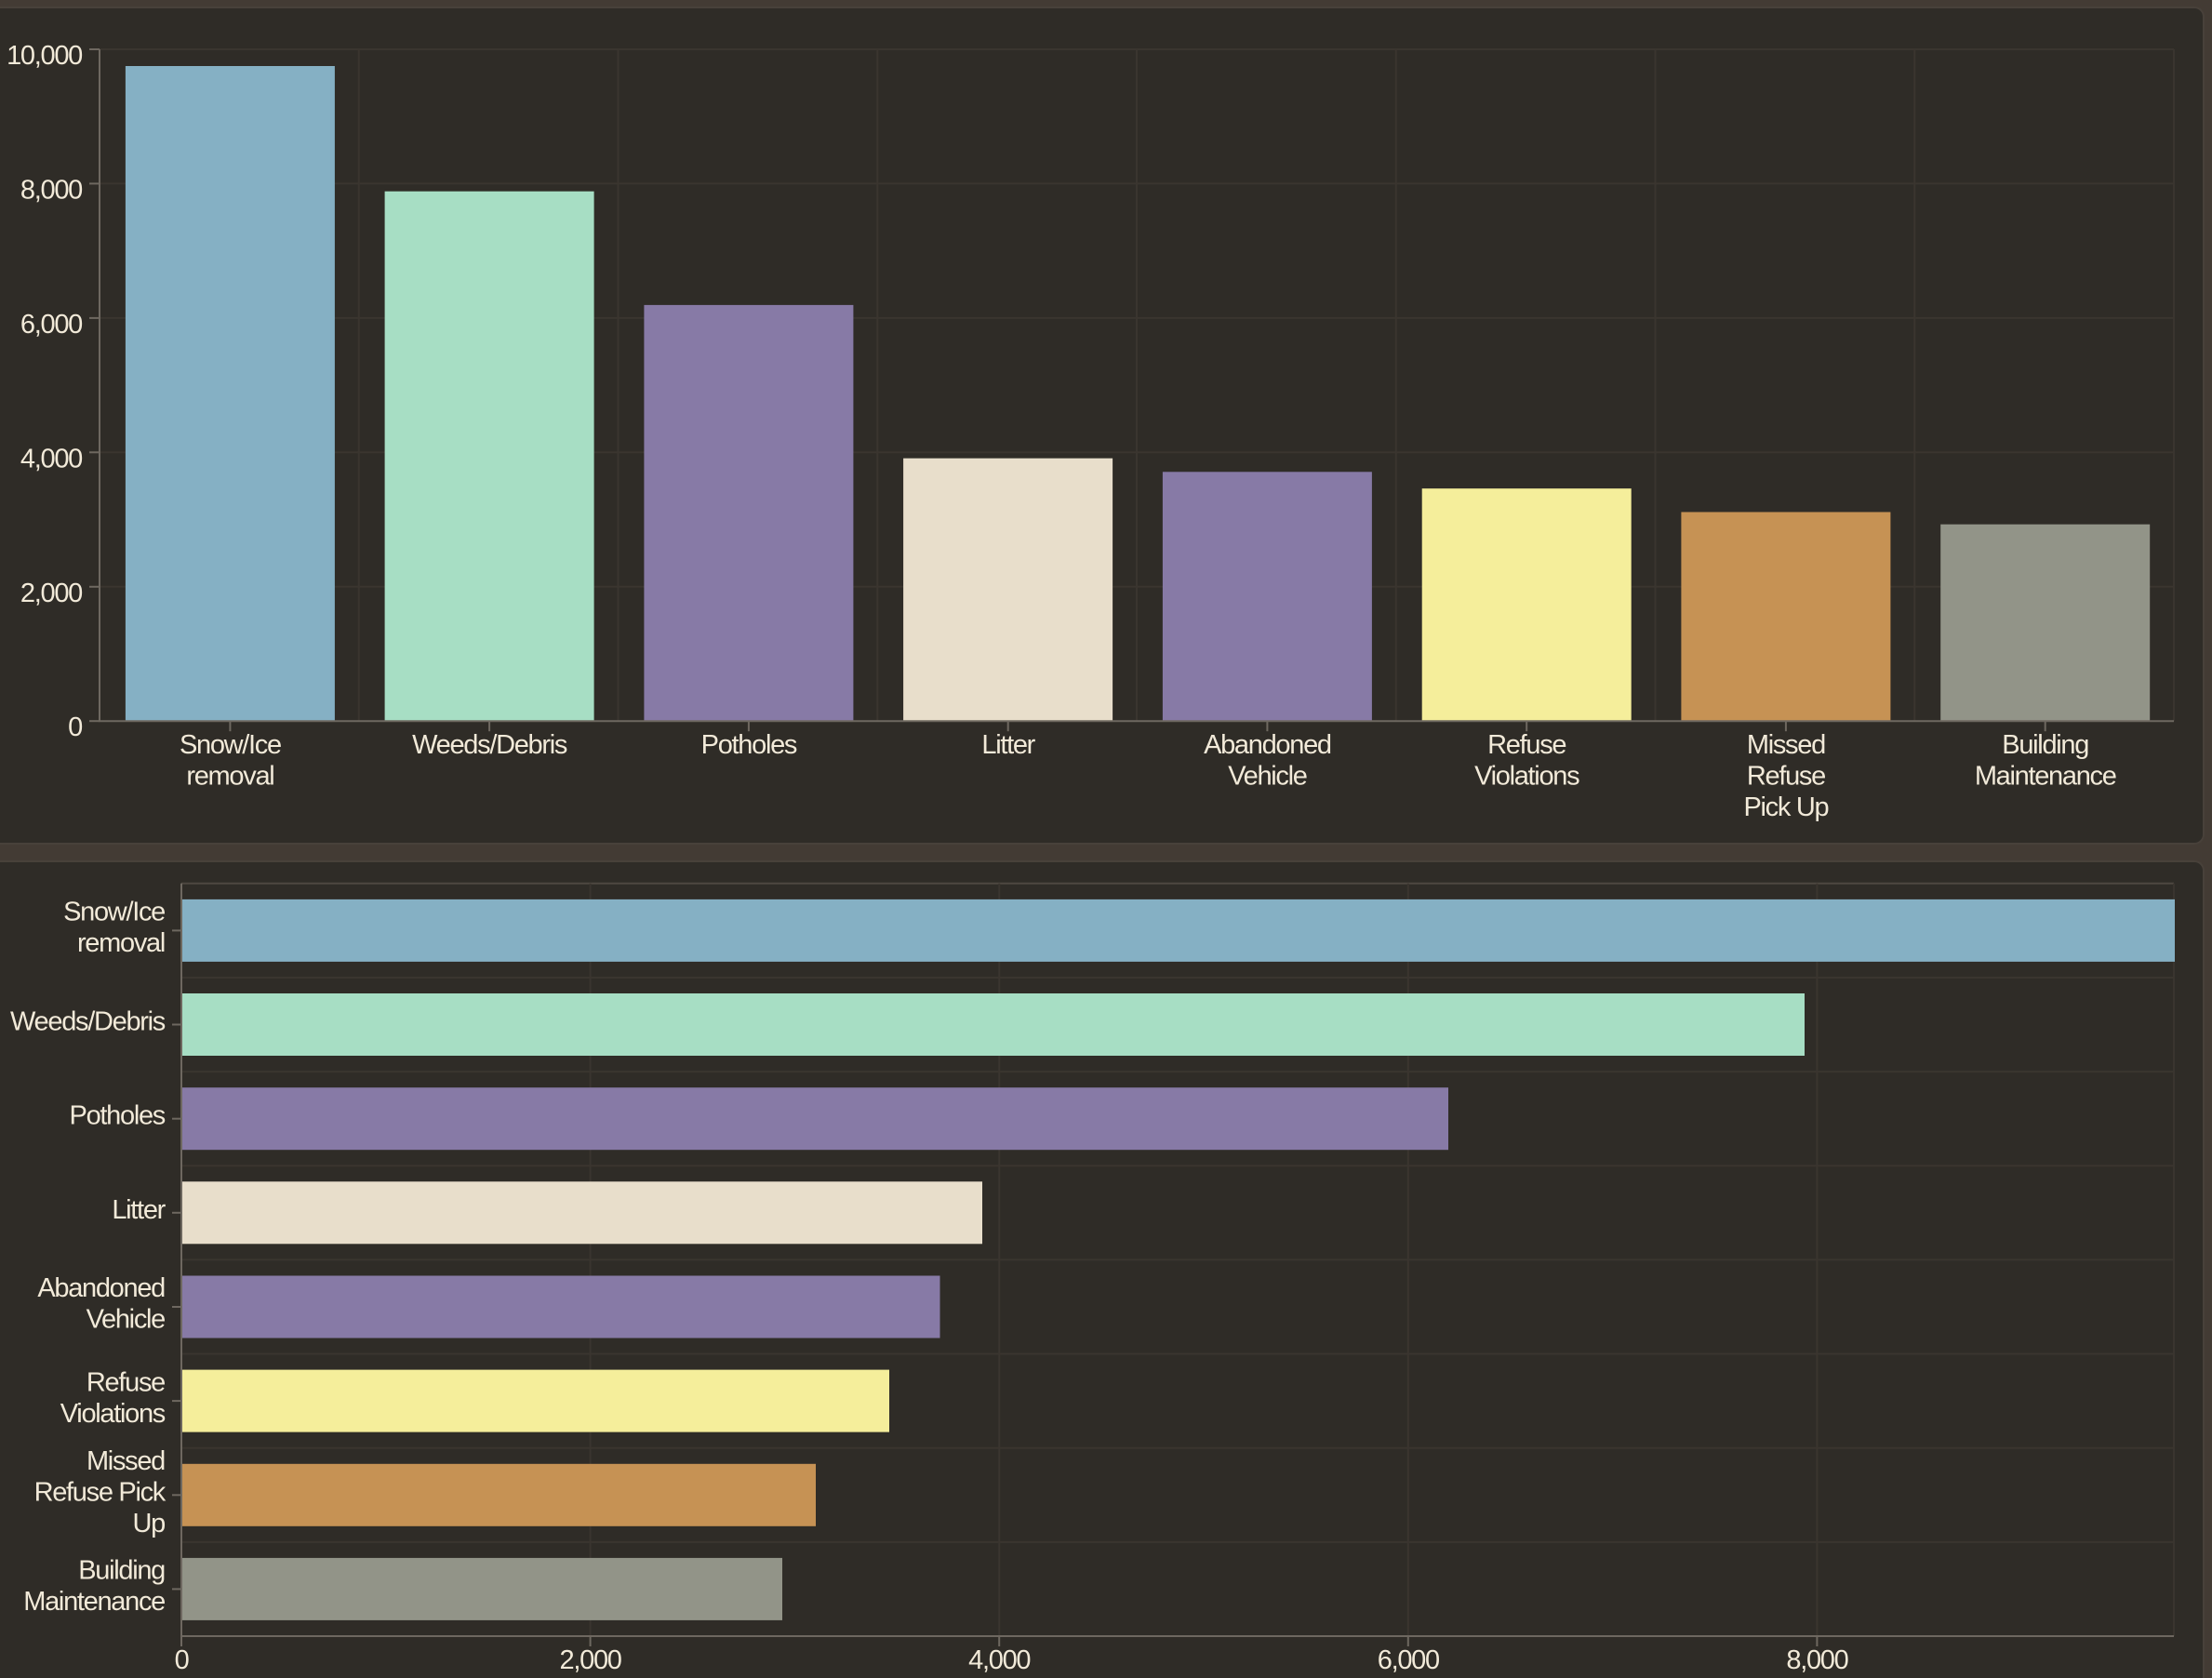 The width and height of the screenshot is (2212, 1678). I want to click on svg-text: 10,000, so click(44, 56).